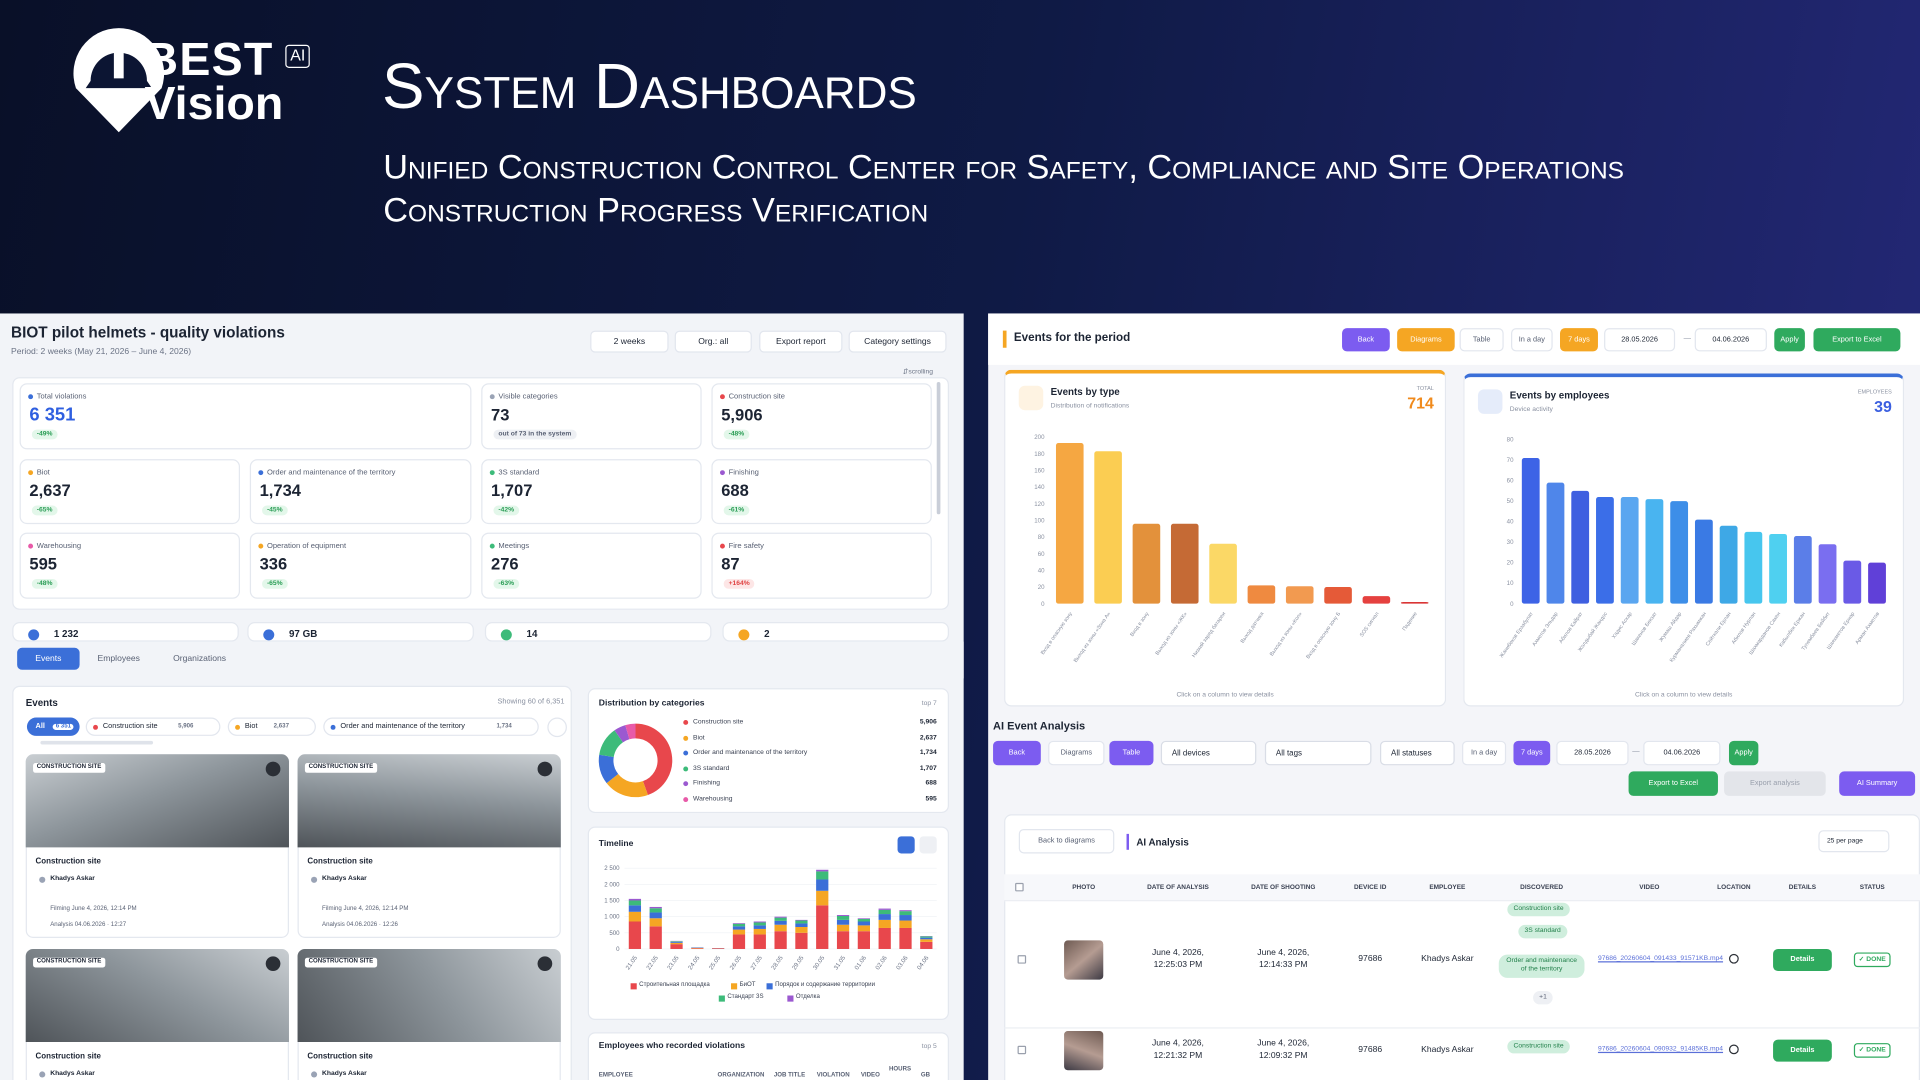 The height and width of the screenshot is (1080, 1920). What do you see at coordinates (928, 722) in the screenshot?
I see `legend-value: 5,906` at bounding box center [928, 722].